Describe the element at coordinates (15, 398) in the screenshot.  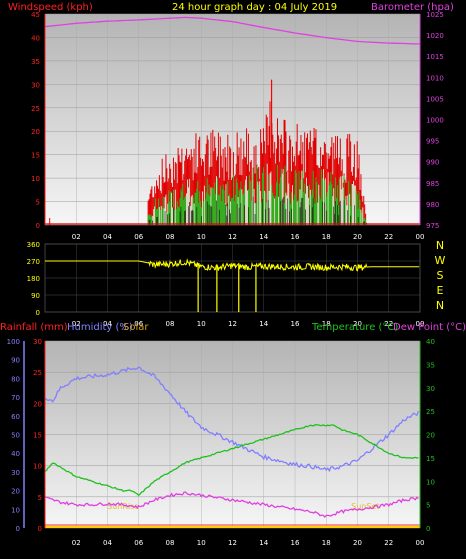
I see `humidity-tick-label: 70` at that location.